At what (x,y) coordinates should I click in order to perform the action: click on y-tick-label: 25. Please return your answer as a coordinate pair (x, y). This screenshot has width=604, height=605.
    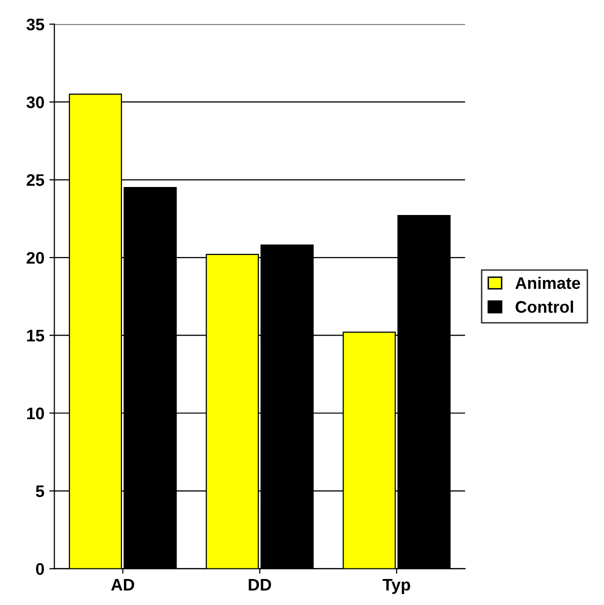
    Looking at the image, I should click on (35, 180).